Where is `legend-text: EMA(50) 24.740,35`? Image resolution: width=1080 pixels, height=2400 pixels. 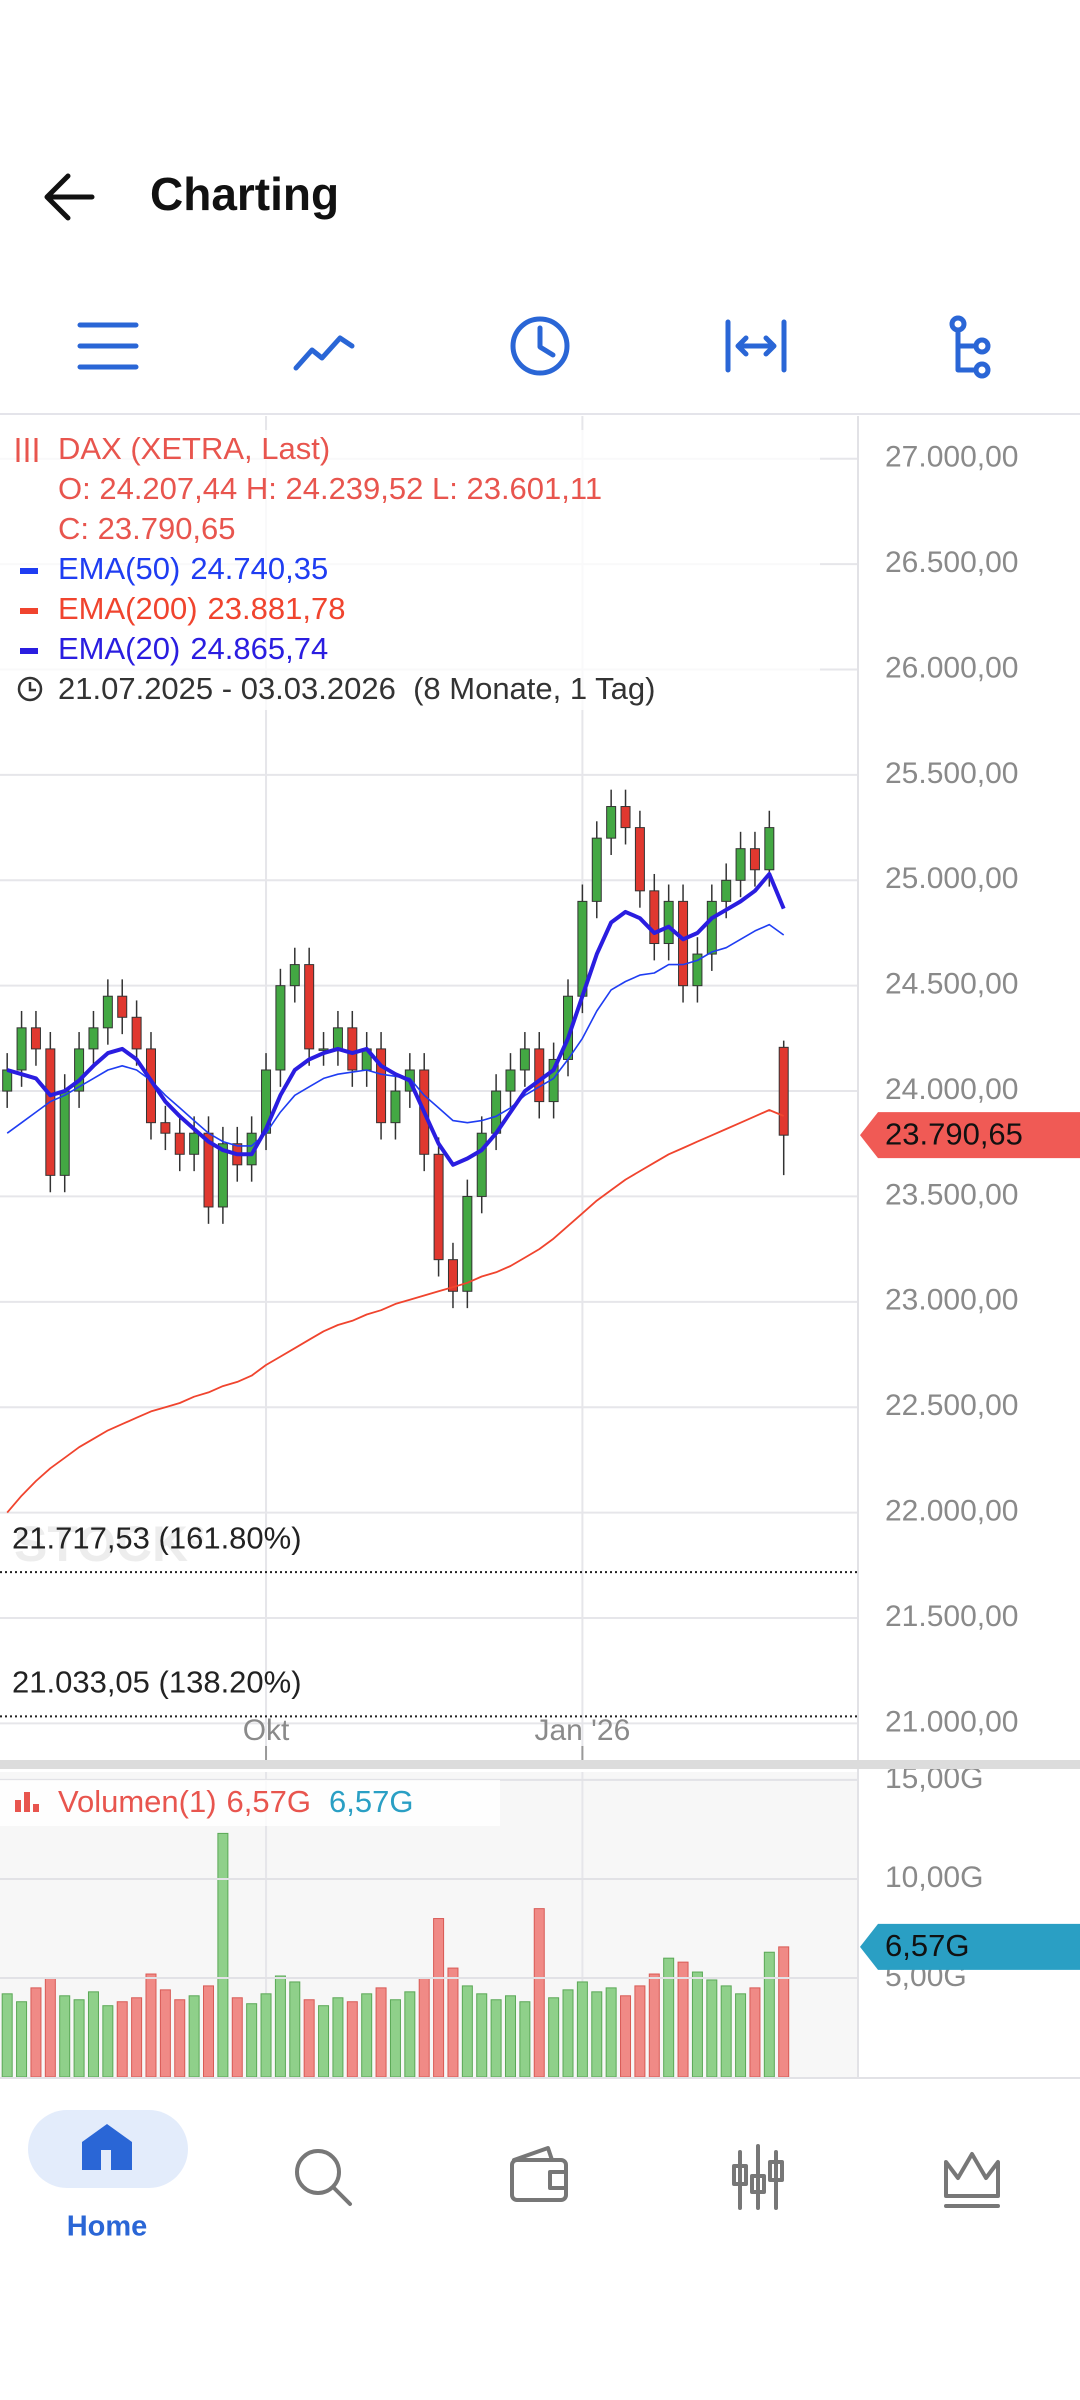 legend-text: EMA(50) 24.740,35 is located at coordinates (193, 568).